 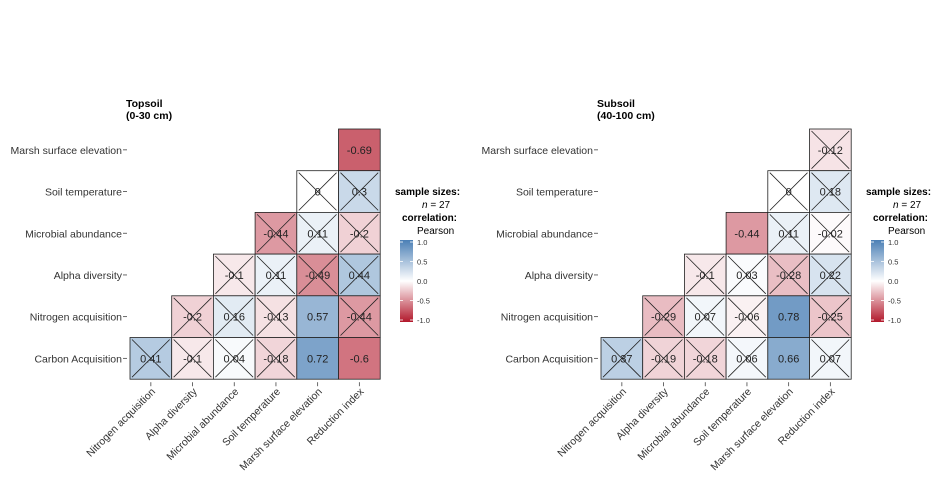 I want to click on cell-value-label: 0.18, so click(x=830, y=193).